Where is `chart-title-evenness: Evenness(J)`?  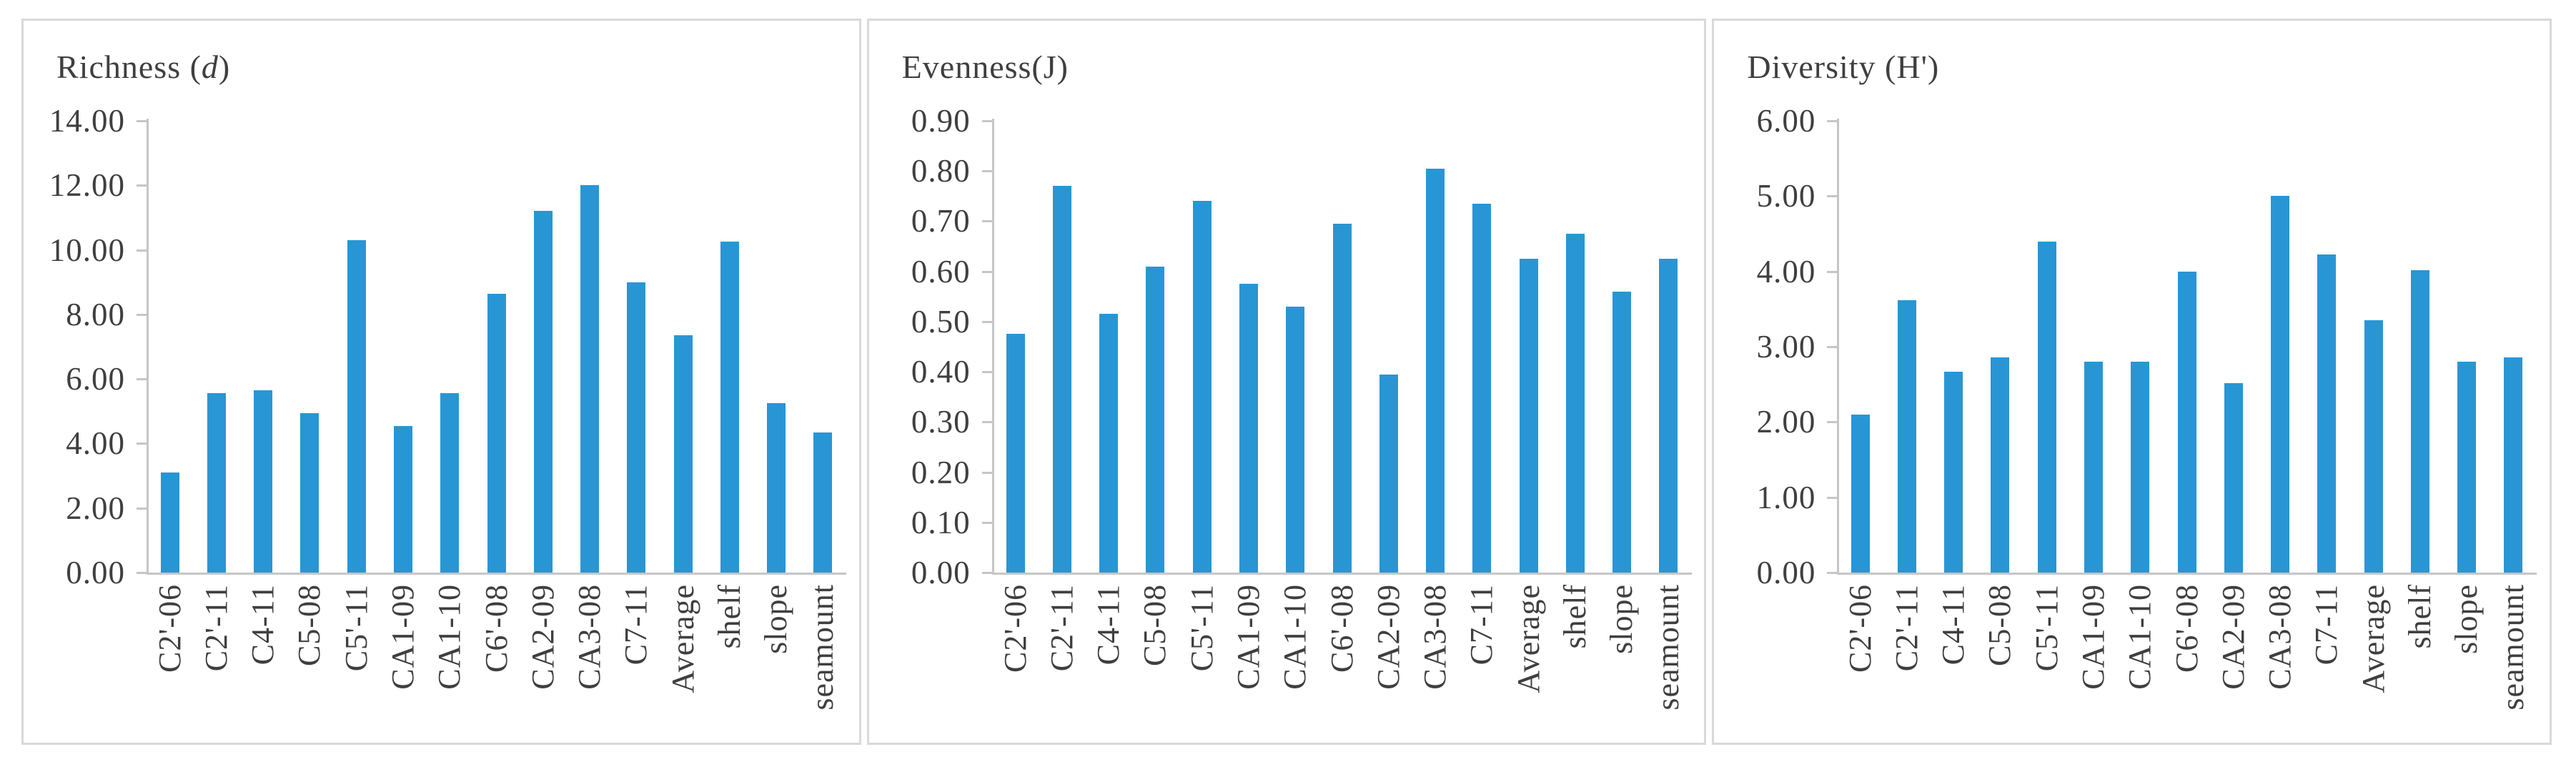 chart-title-evenness: Evenness(J) is located at coordinates (986, 67).